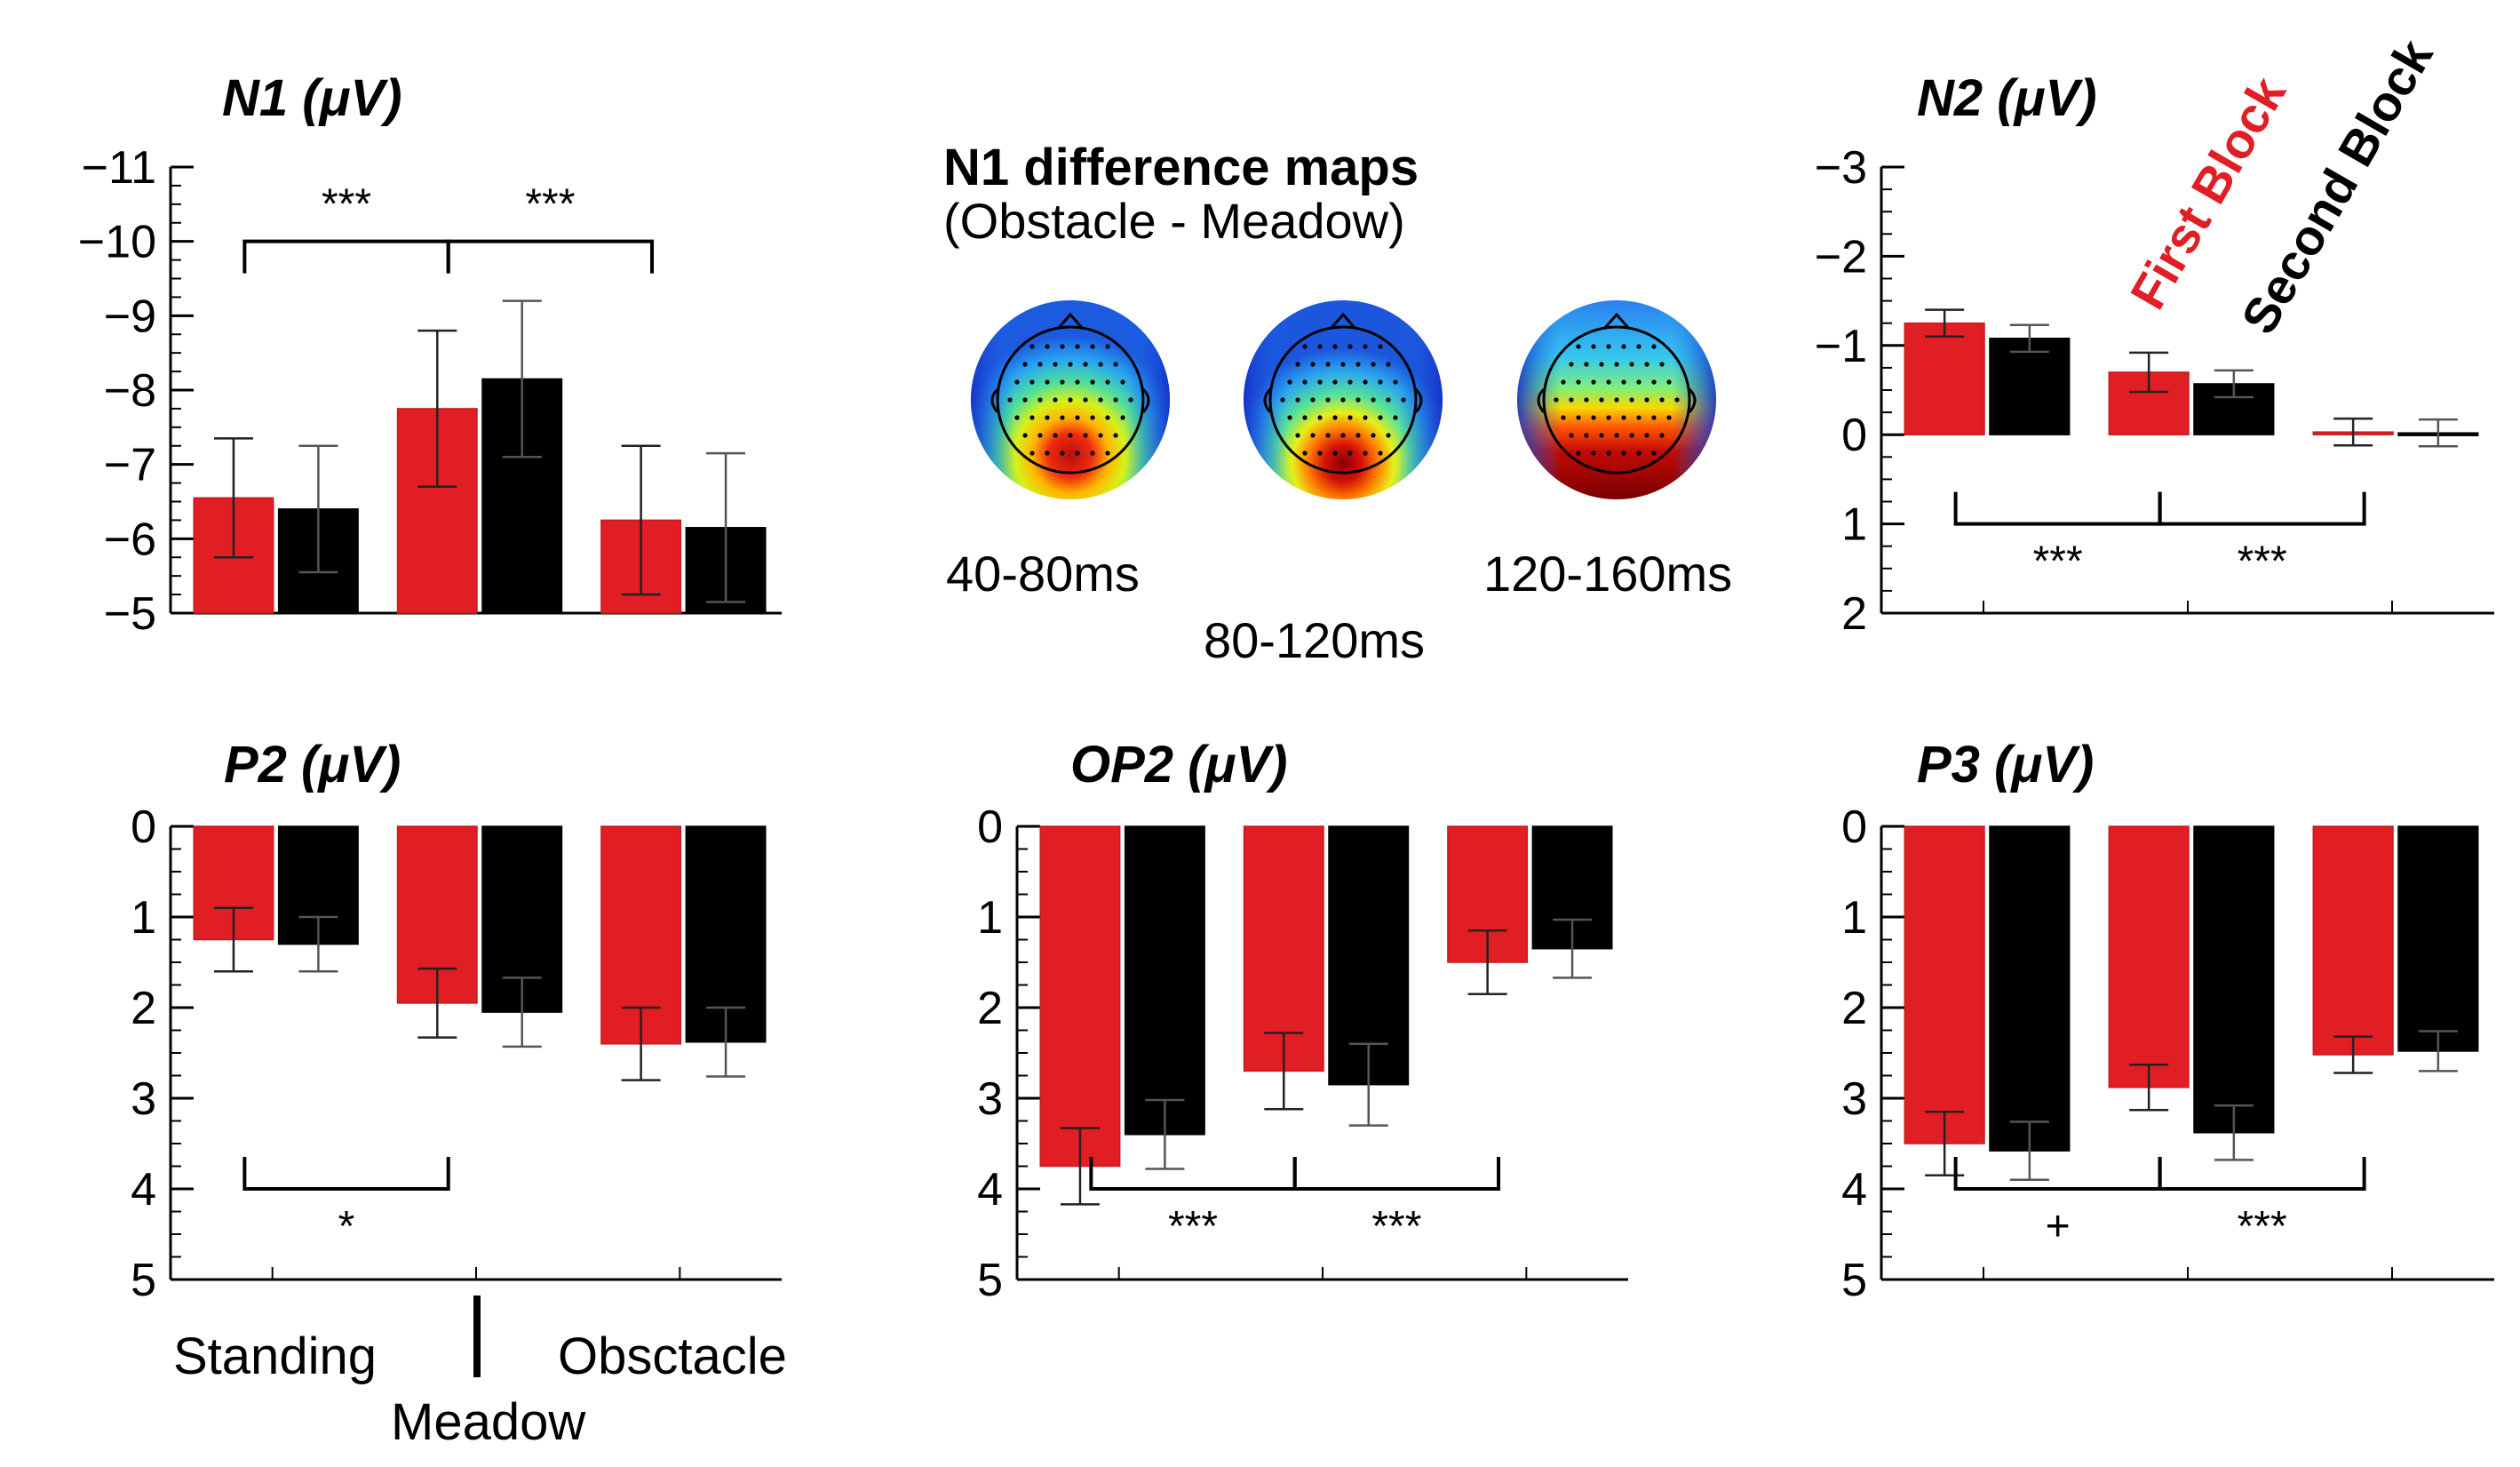  What do you see at coordinates (2007, 98) in the screenshot?
I see `n2-panel-title: N2 (μV)` at bounding box center [2007, 98].